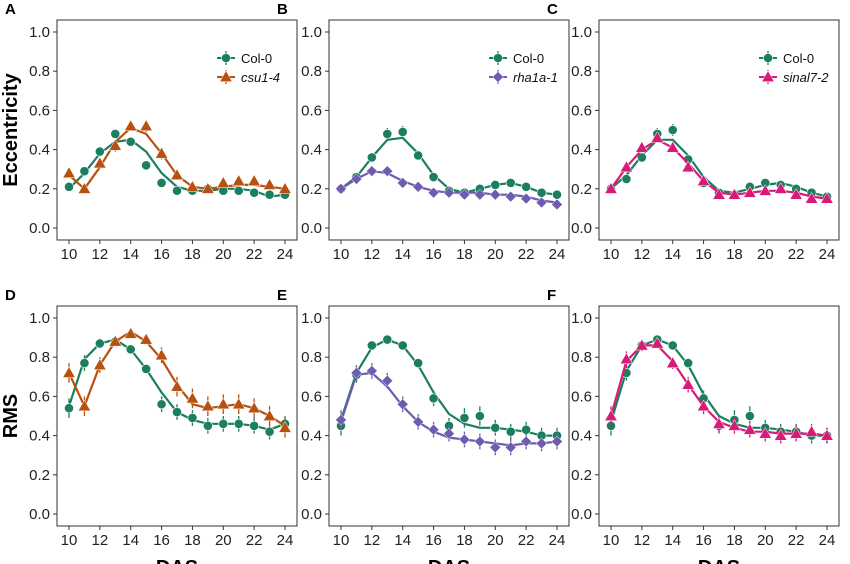  What do you see at coordinates (10, 295) in the screenshot?
I see `panel-label: D` at bounding box center [10, 295].